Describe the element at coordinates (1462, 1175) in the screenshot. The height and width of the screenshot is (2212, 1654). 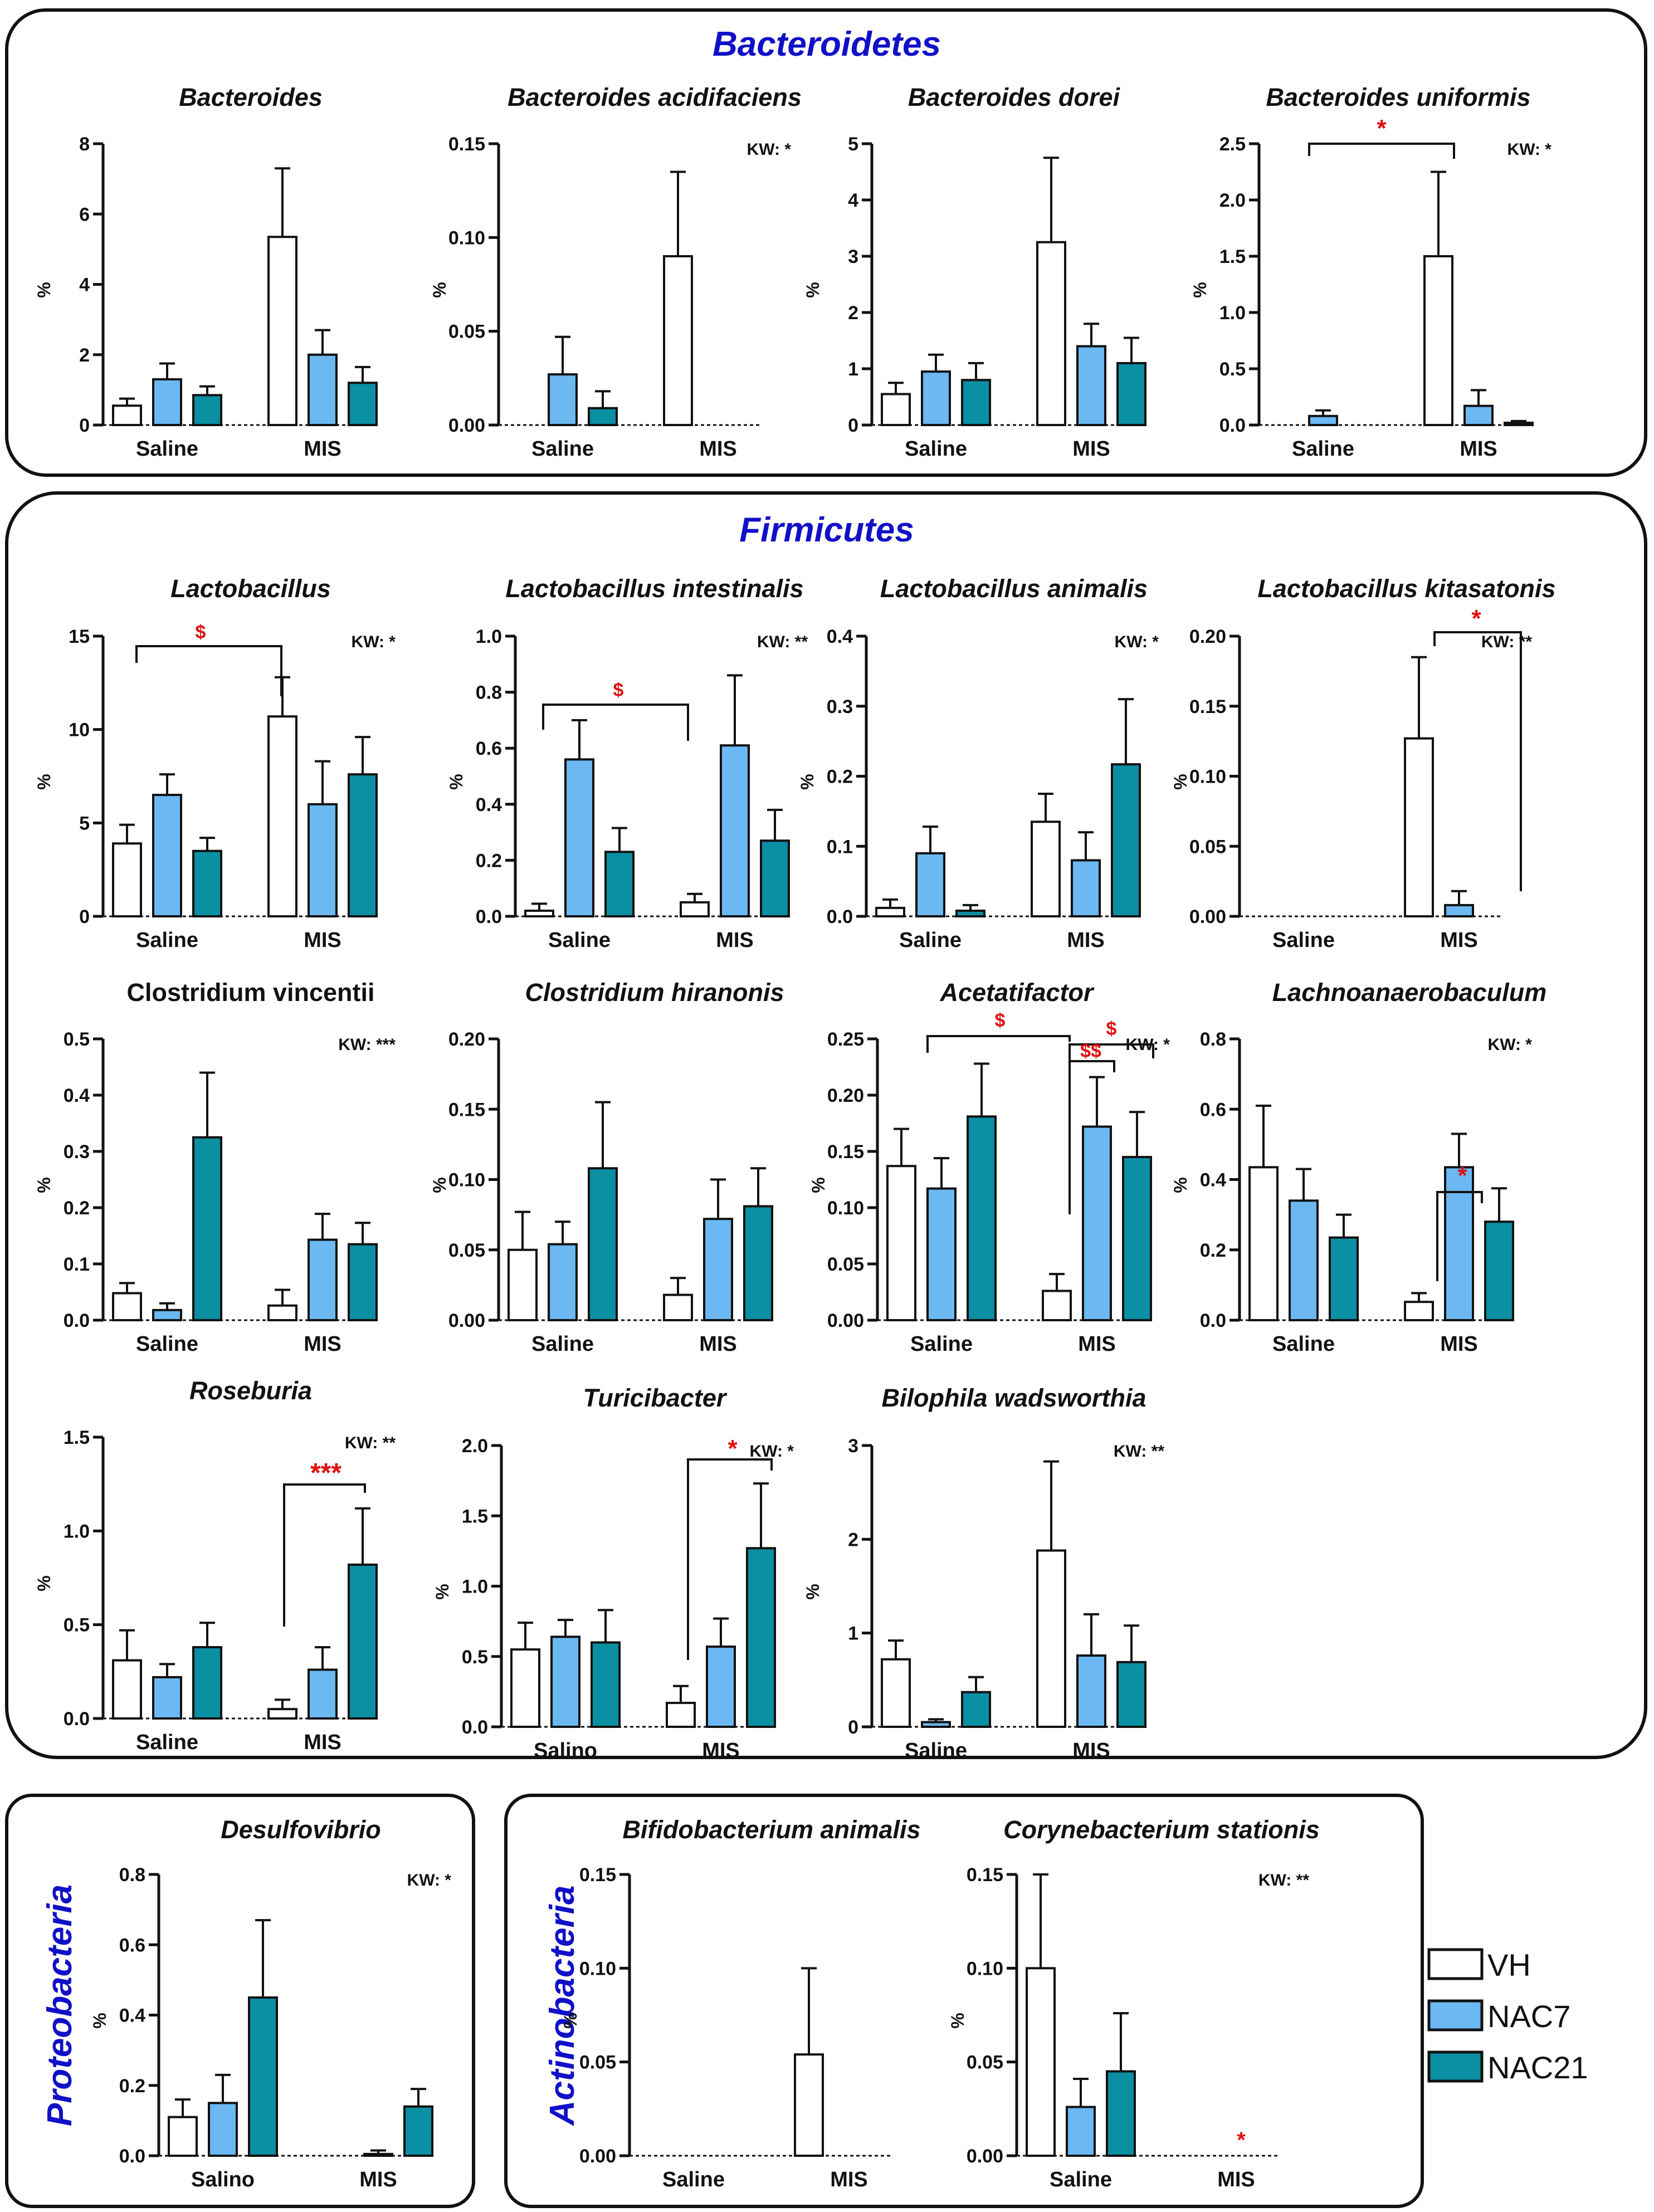
I see `significance-label: *` at that location.